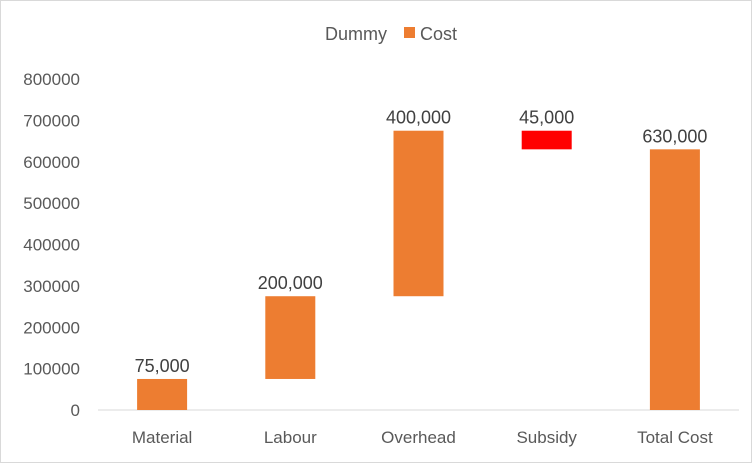 This screenshot has width=752, height=467. What do you see at coordinates (675, 437) in the screenshot?
I see `x-tick-label: Total Cost` at bounding box center [675, 437].